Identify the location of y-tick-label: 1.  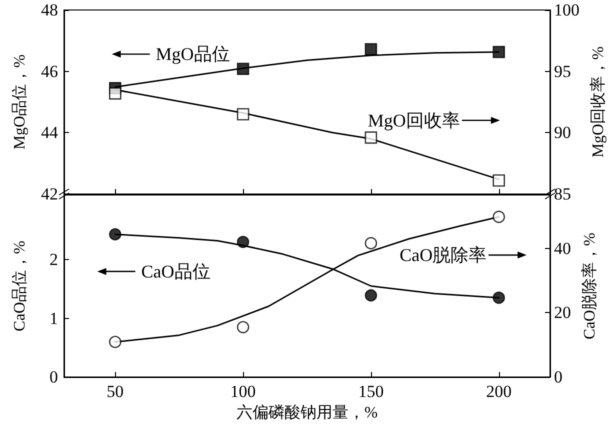
(54, 318).